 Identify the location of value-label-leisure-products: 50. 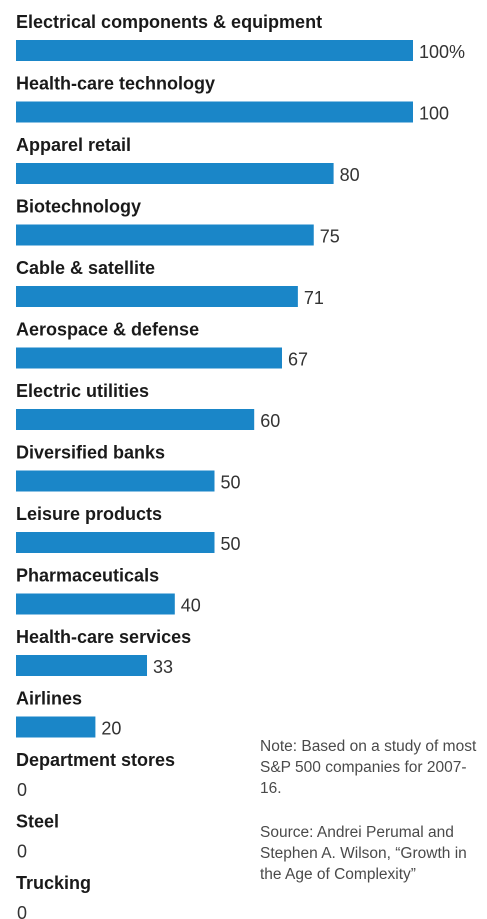
(231, 544).